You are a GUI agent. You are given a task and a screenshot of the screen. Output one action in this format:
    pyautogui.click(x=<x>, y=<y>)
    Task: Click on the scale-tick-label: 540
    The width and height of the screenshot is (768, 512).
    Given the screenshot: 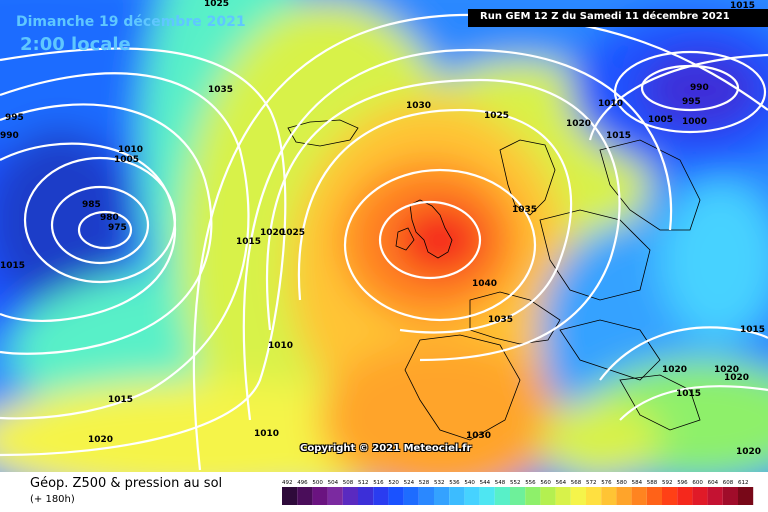 What is the action you would take?
    pyautogui.click(x=469, y=483)
    